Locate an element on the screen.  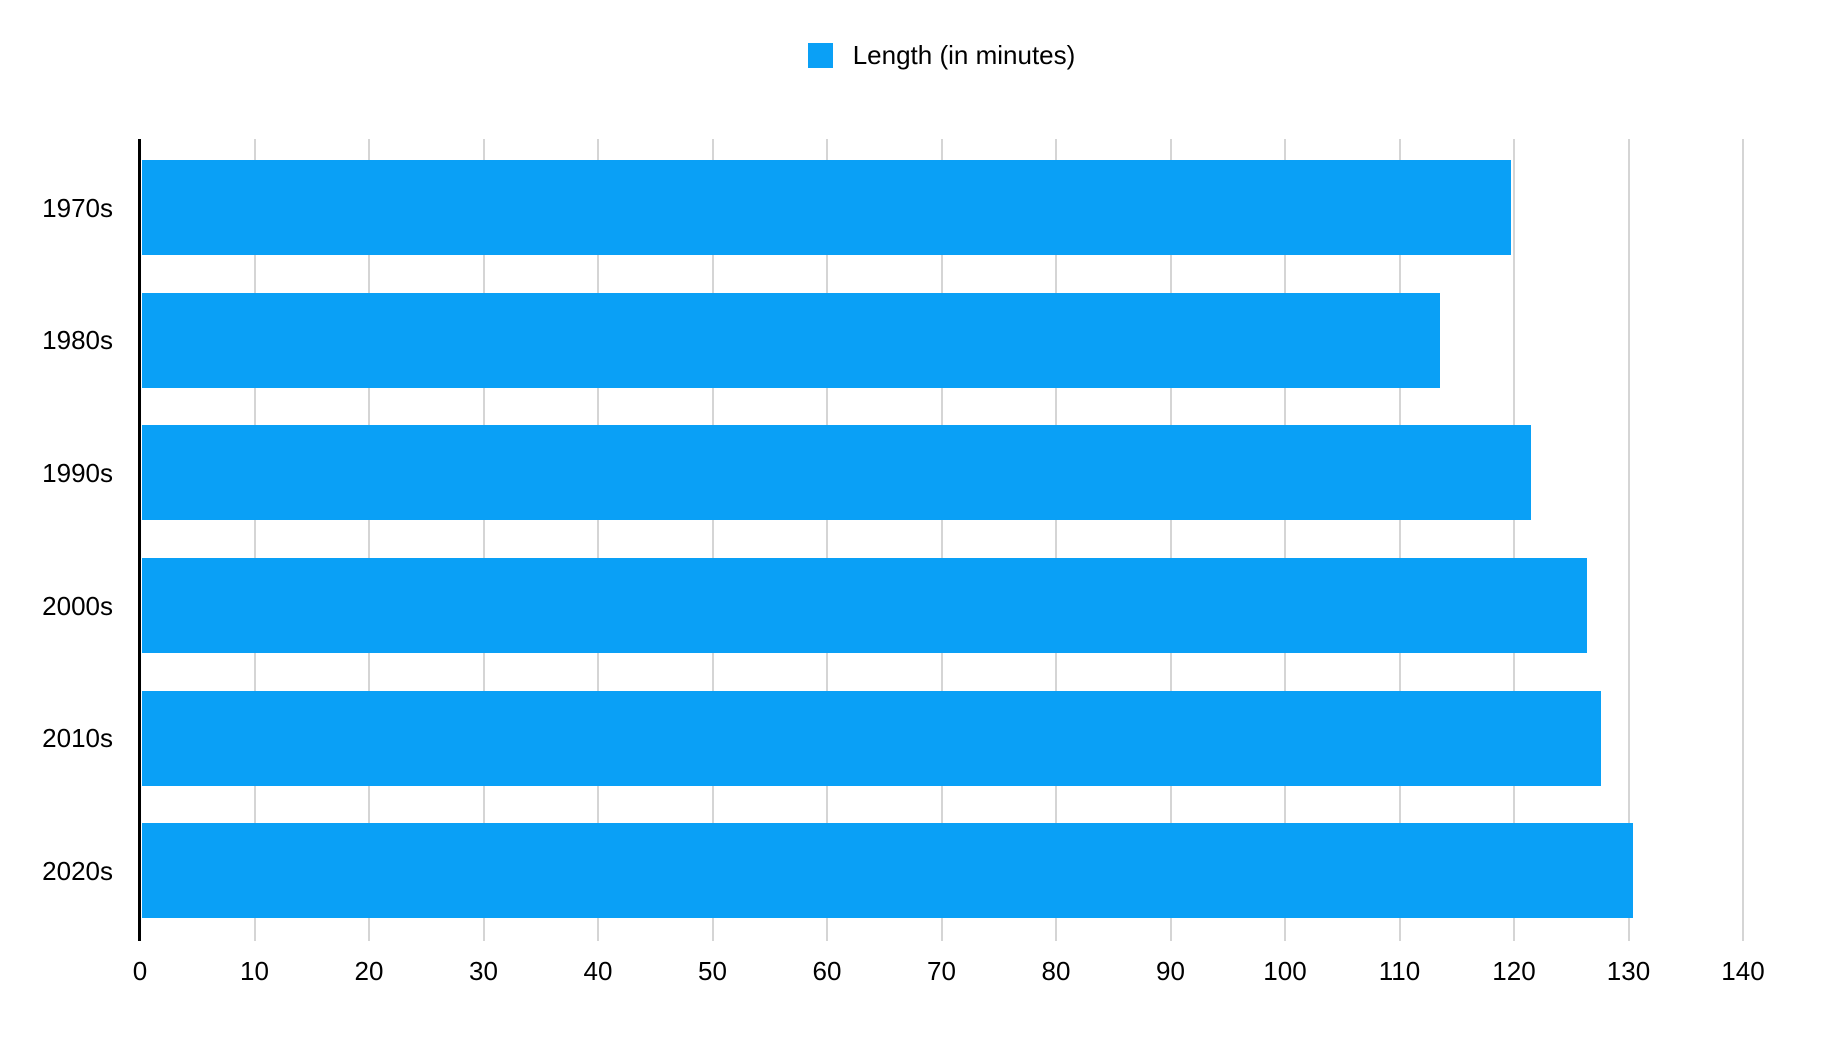
y-axis-line is located at coordinates (139, 540).